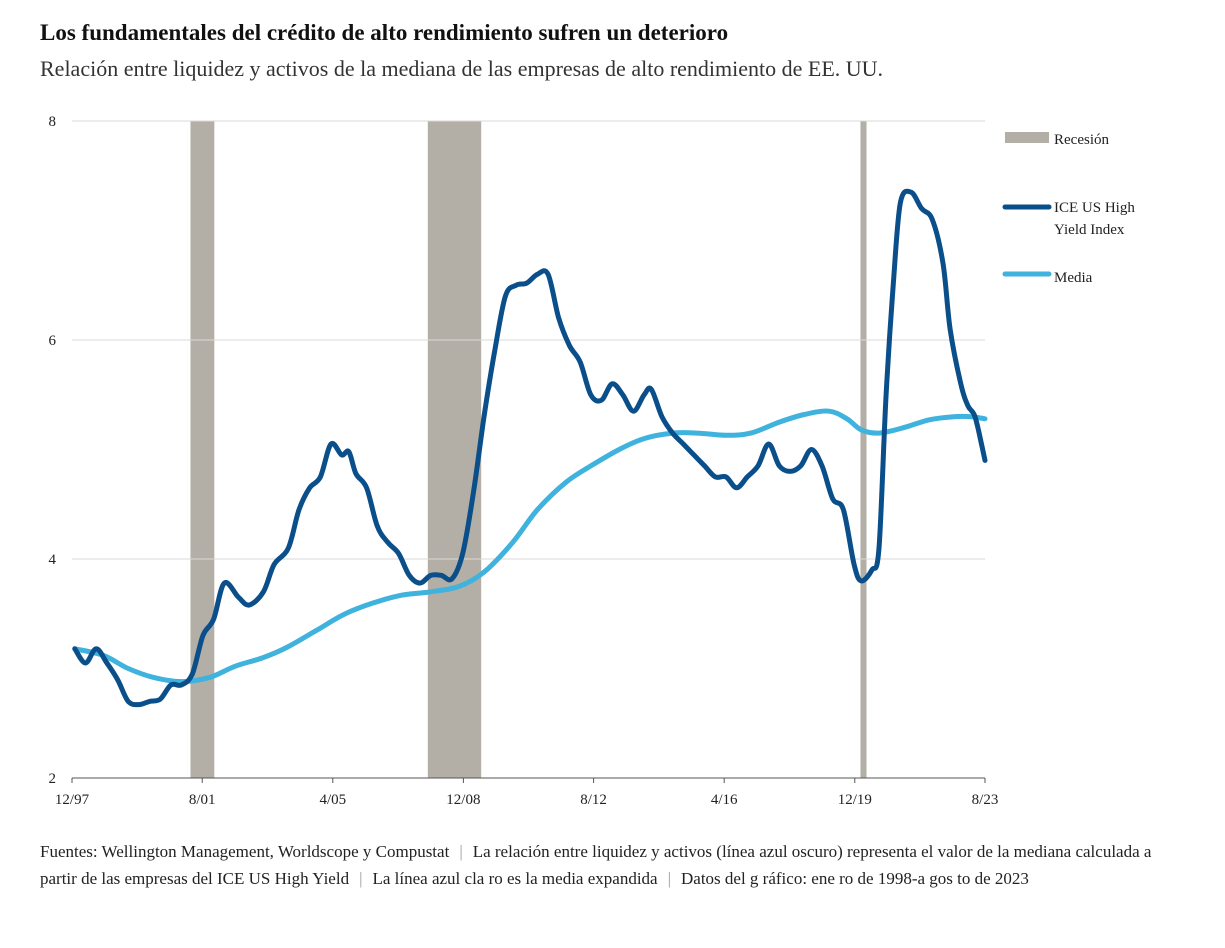 This screenshot has height=948, width=1225. Describe the element at coordinates (53, 560) in the screenshot. I see `y-tick-label: 4` at that location.